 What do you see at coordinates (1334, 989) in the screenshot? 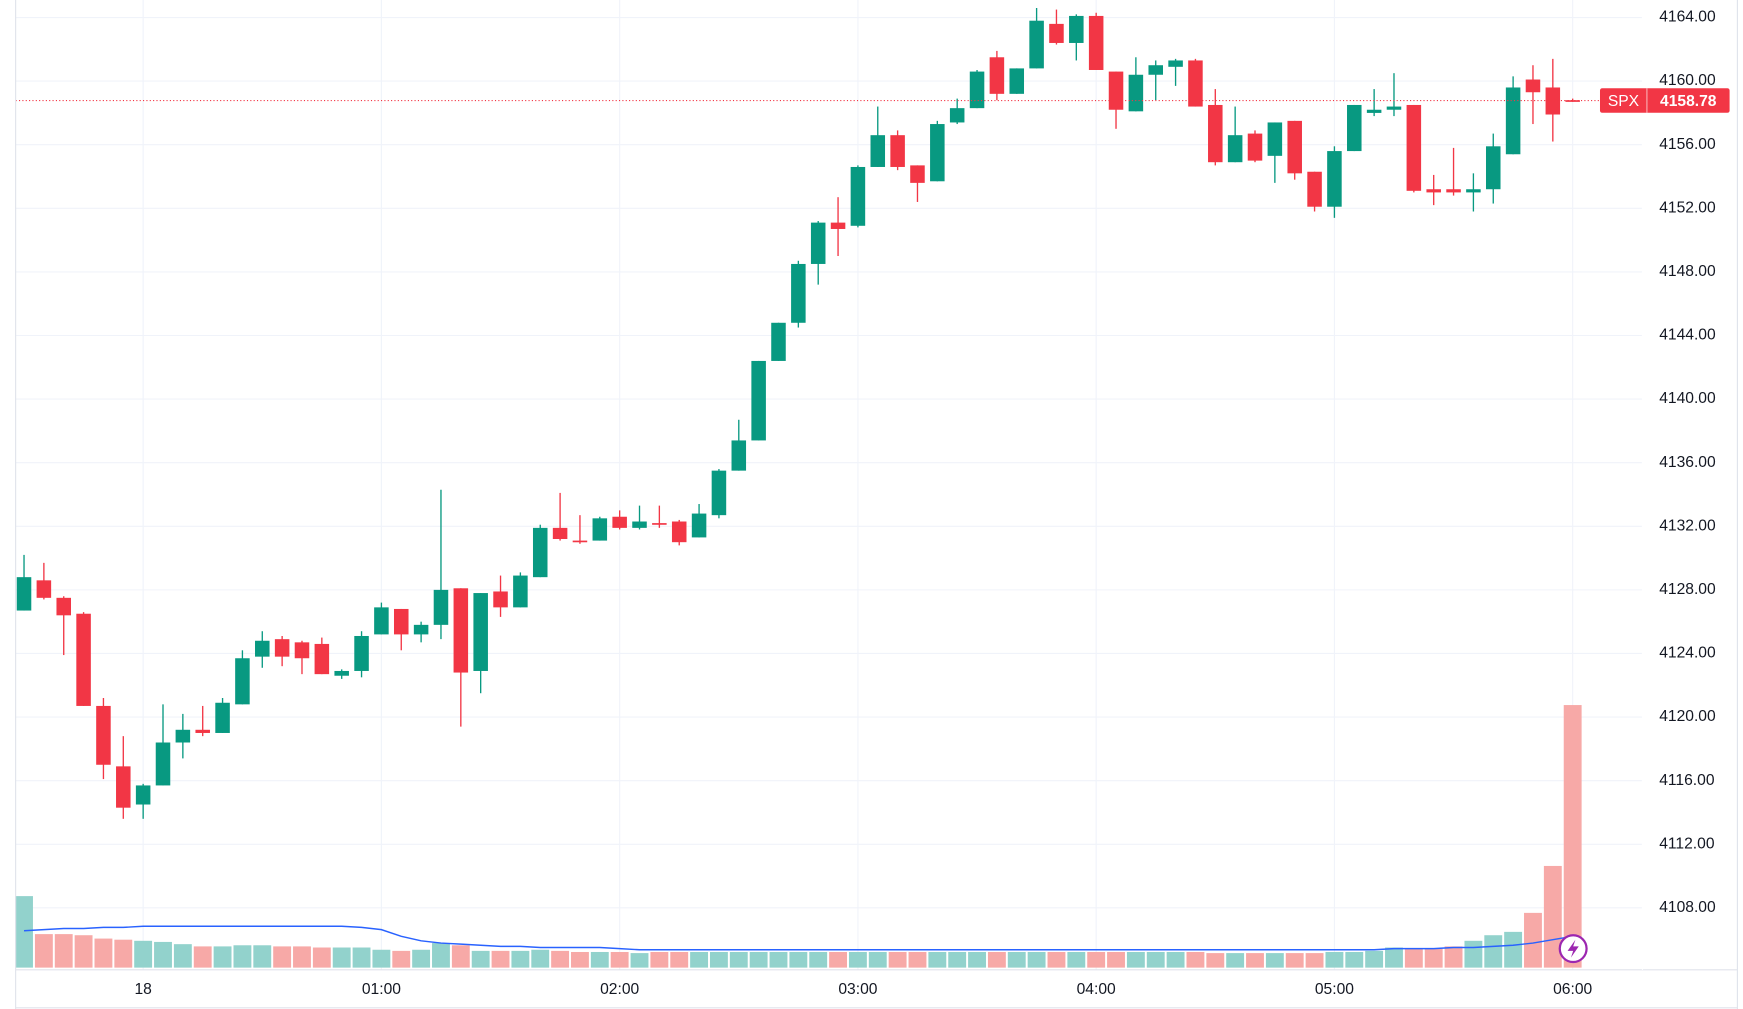
I see `x-tick-label: 05:00` at bounding box center [1334, 989].